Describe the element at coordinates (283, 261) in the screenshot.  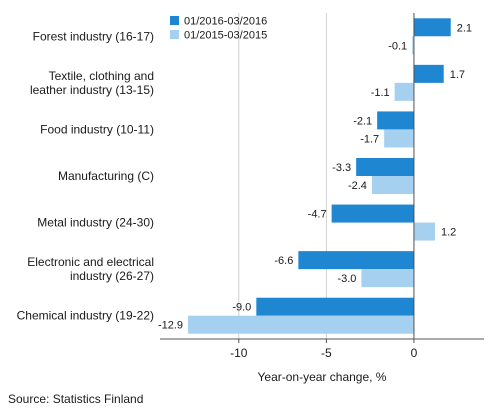
I see `data-label: -6.6` at that location.